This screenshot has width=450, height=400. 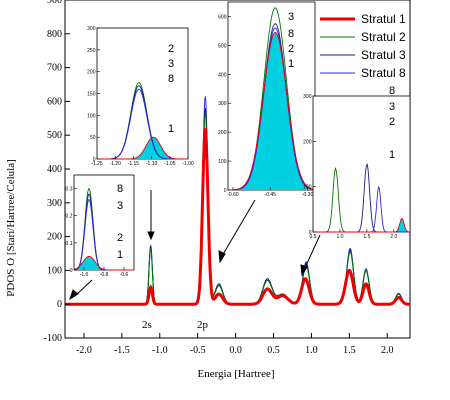 I want to click on x-tick-label: 1.0, so click(x=311, y=350).